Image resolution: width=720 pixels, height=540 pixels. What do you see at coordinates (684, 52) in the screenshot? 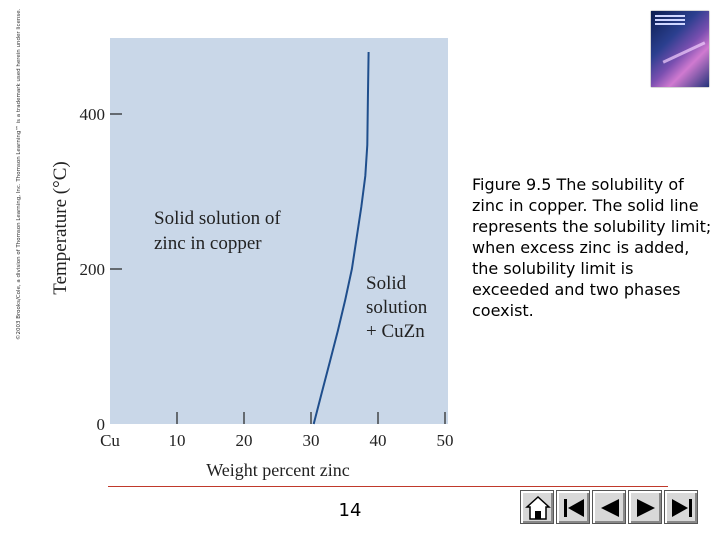
I see `book-cover-light-streak` at bounding box center [684, 52].